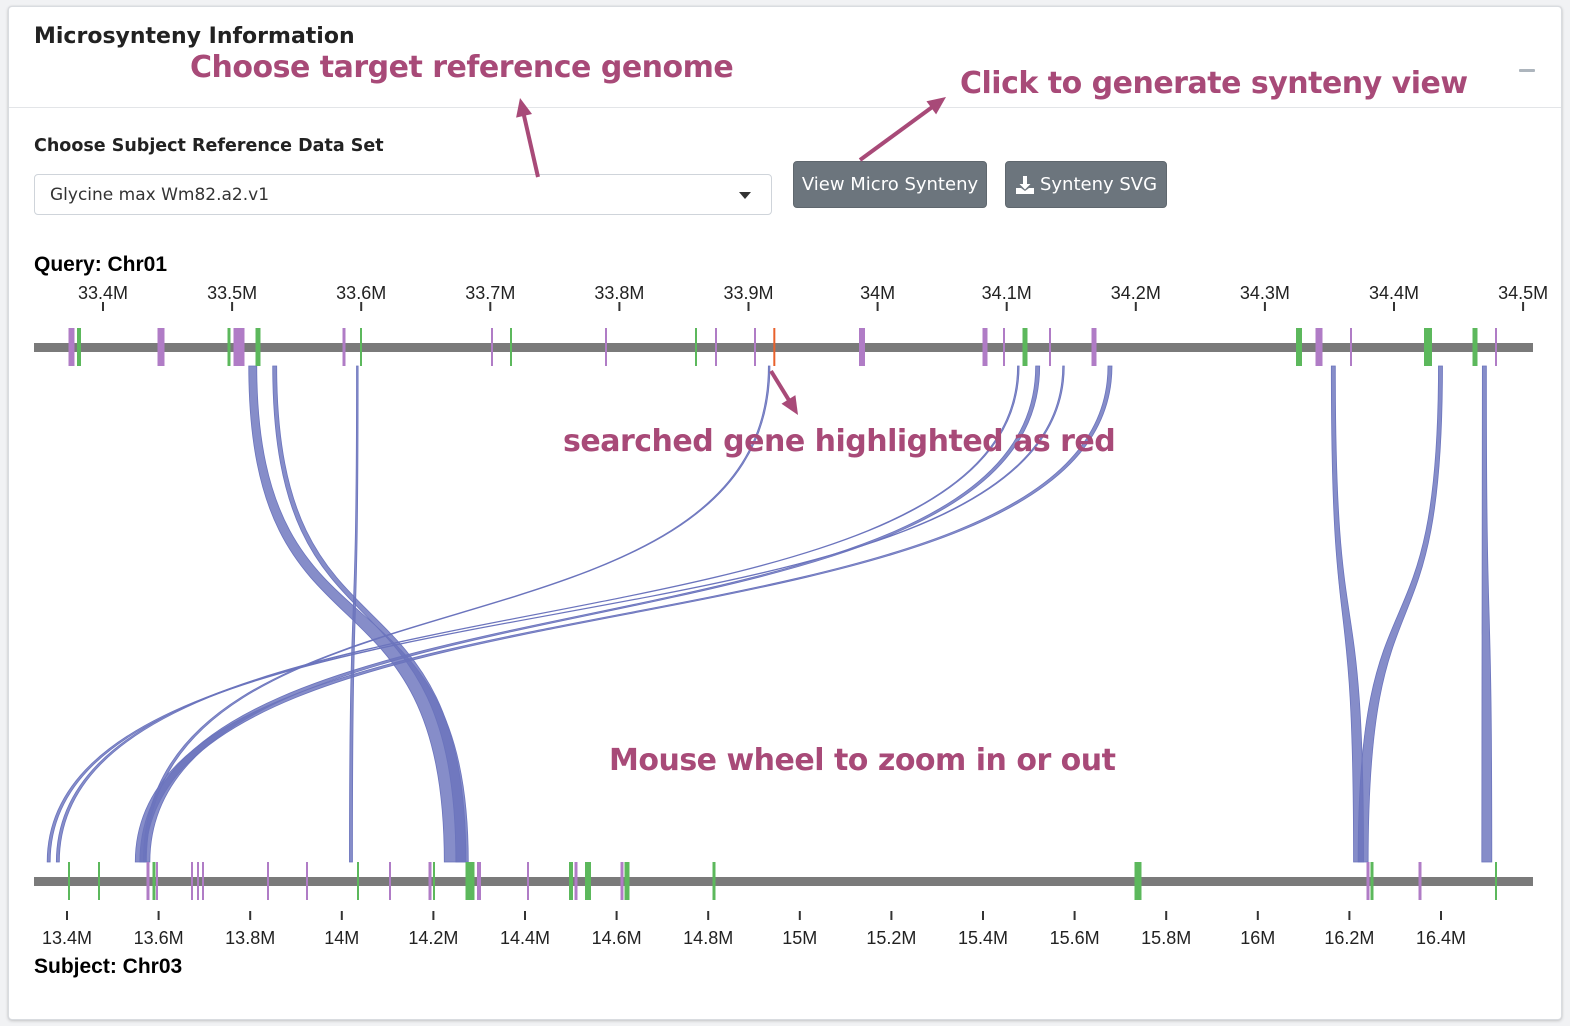  Describe the element at coordinates (108, 966) in the screenshot. I see `subject-chromosome-label: Subject: Chr03` at that location.